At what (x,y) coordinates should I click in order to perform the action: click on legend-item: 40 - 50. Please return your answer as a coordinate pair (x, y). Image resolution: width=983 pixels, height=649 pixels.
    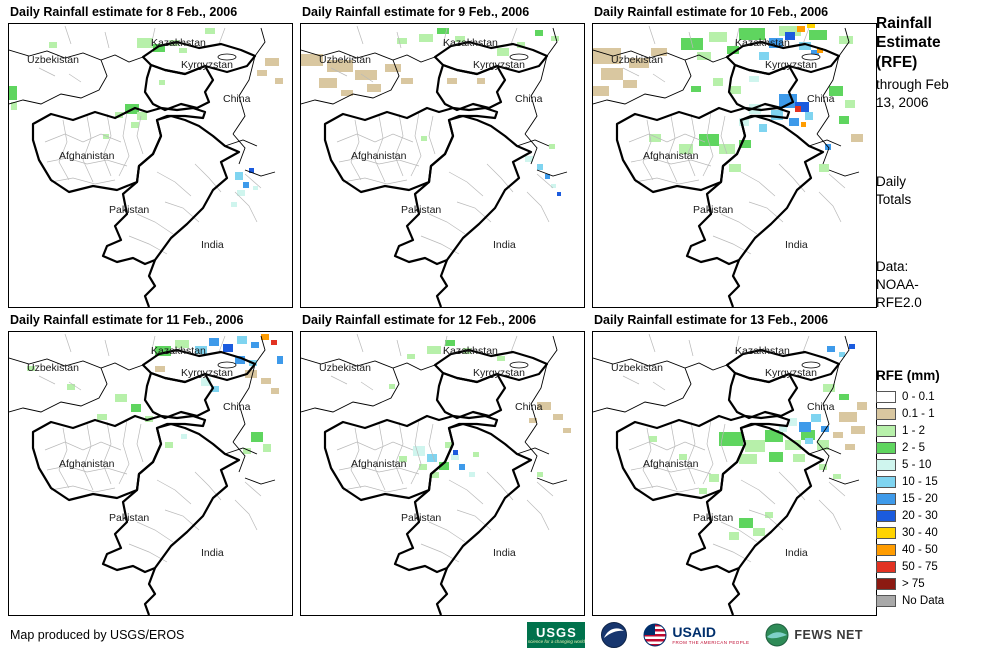
    Looking at the image, I should click on (927, 550).